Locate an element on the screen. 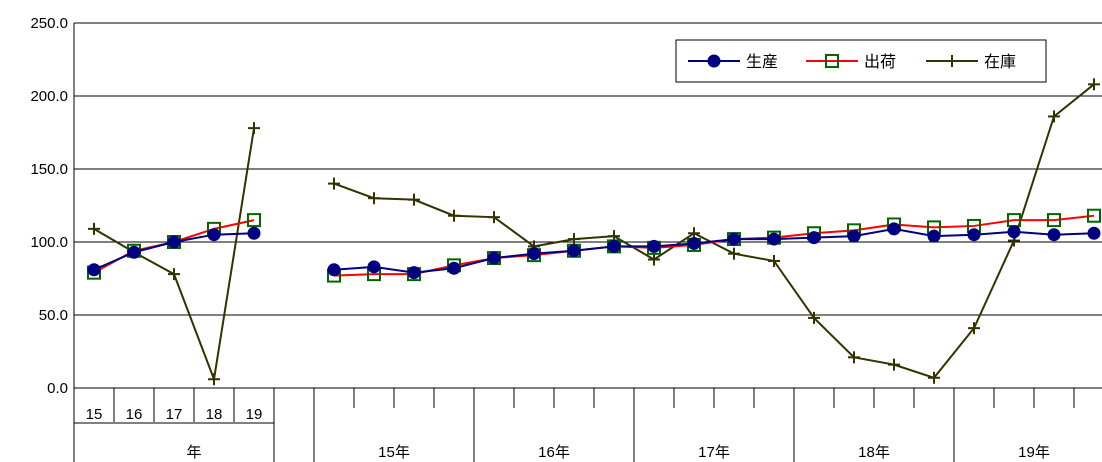 The height and width of the screenshot is (462, 1102). x-tick-label: 17 is located at coordinates (174, 414).